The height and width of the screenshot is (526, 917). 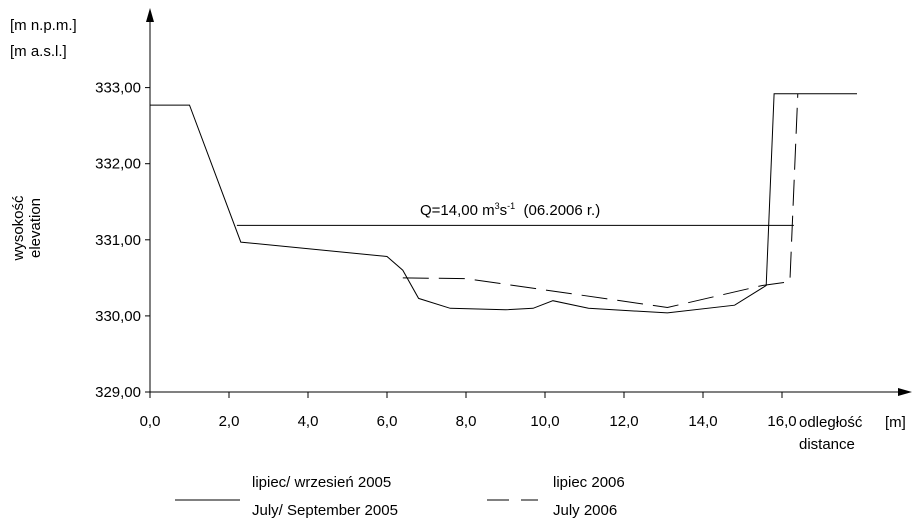 What do you see at coordinates (43, 25) in the screenshot?
I see `y-unit-label: [m n.p.m.]` at bounding box center [43, 25].